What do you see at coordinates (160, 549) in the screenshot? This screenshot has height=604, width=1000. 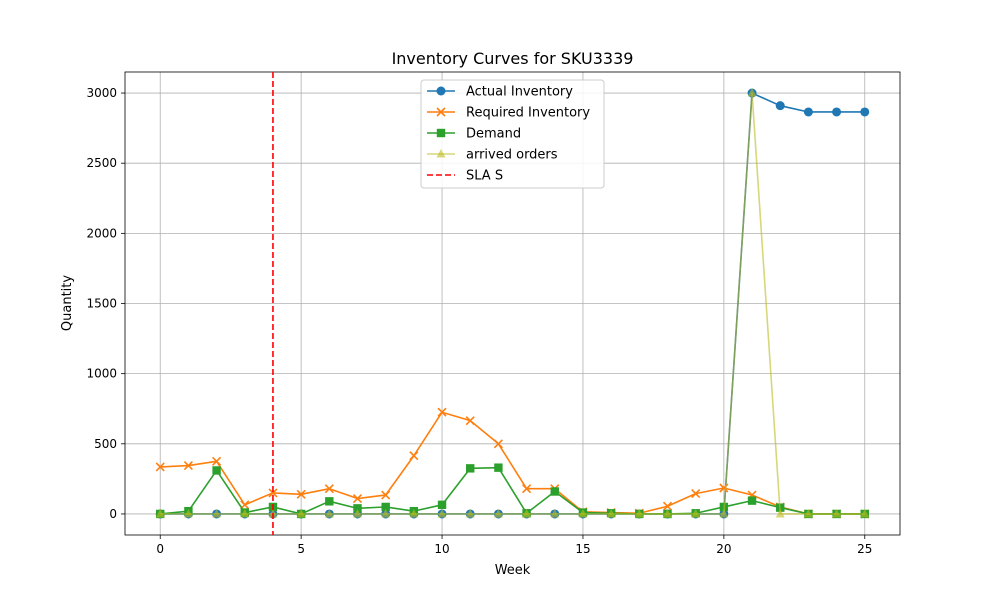 I see `x-tick-label: 0` at bounding box center [160, 549].